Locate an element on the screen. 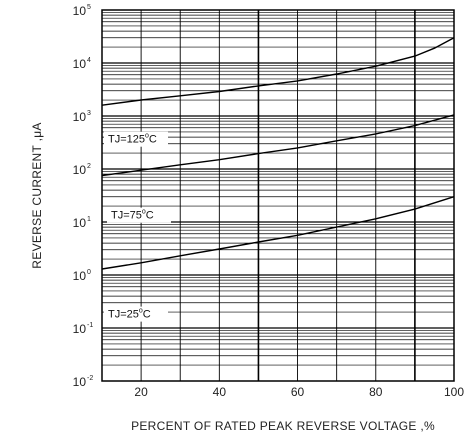 This screenshot has height=445, width=464. x-tick-labels: 20 40 60 80 100 is located at coordinates (299, 392).